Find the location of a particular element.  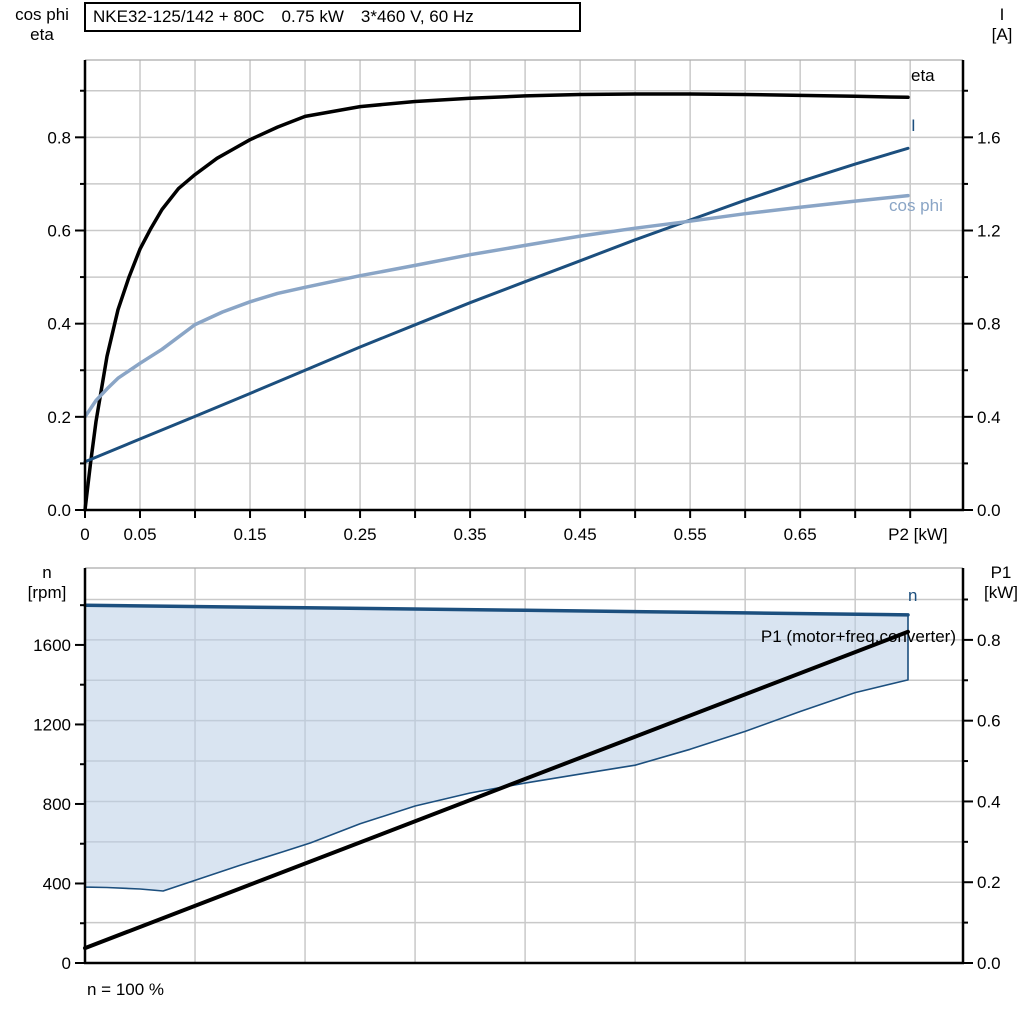

bottom-chart-left-tick-label: 0 is located at coordinates (66, 963).